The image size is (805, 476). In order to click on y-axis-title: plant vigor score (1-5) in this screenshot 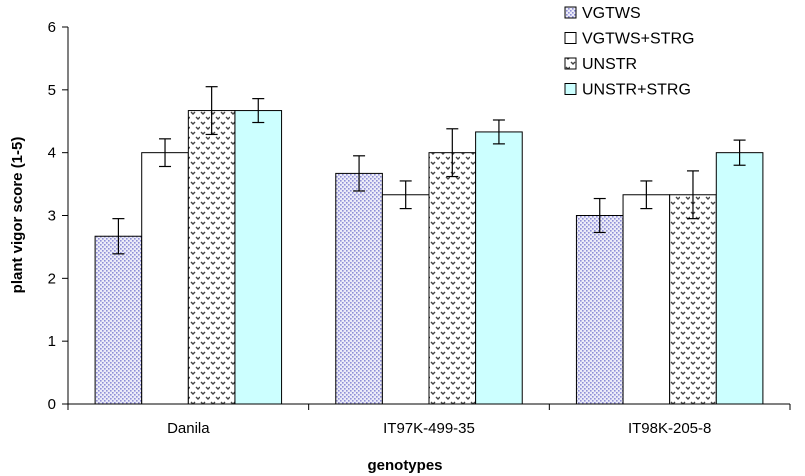, I will do `click(17, 215)`.